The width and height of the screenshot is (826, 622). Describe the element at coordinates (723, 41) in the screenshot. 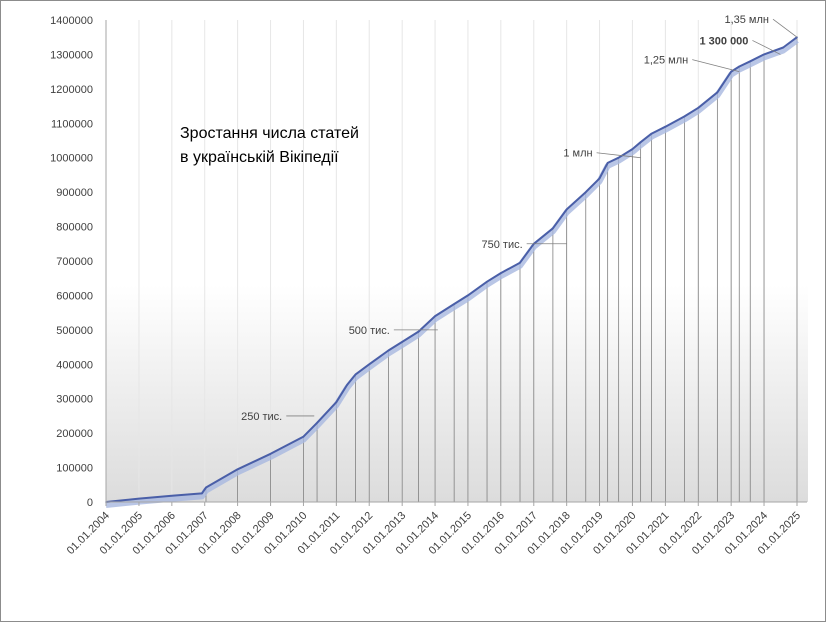

I see `annotation-label: 1 300 000` at that location.